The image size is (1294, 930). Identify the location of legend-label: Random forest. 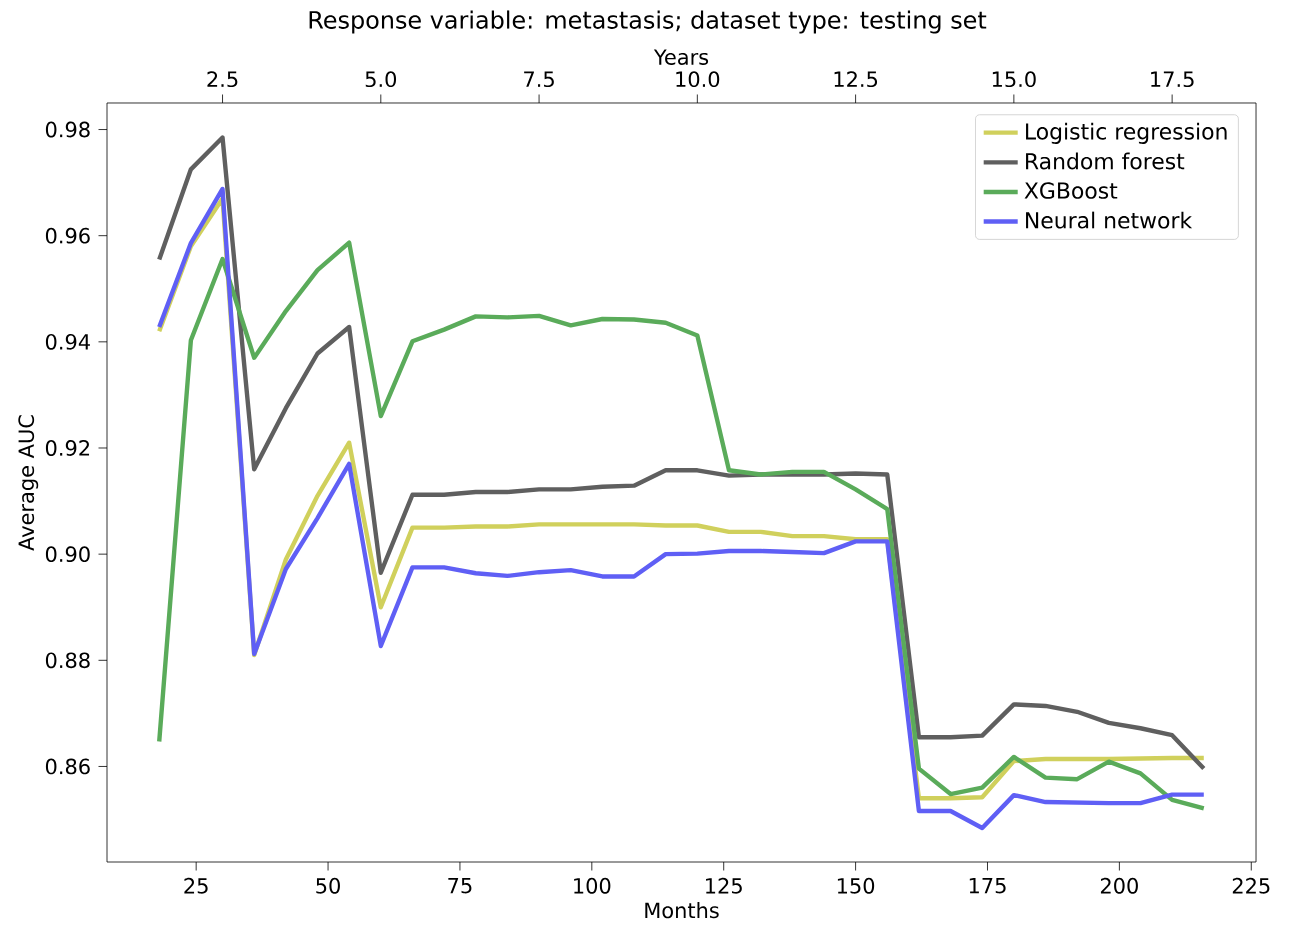
(1105, 161).